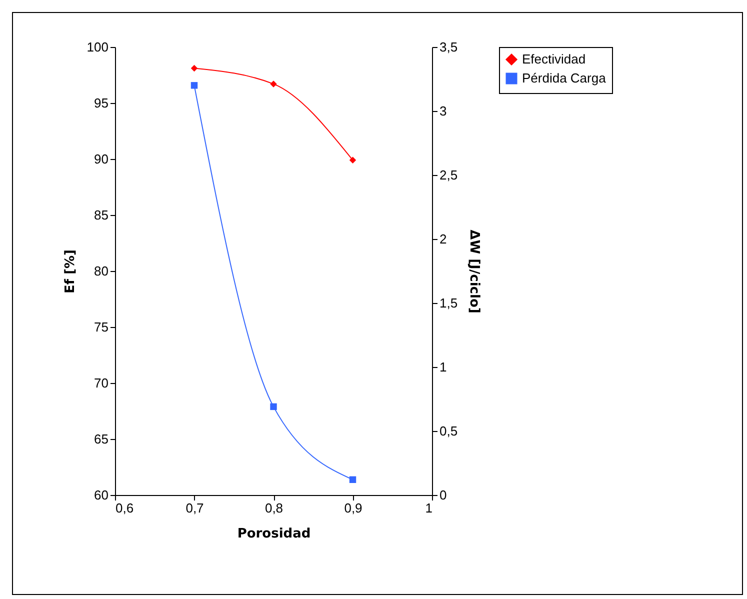  Describe the element at coordinates (70, 272) in the screenshot. I see `y-axis-title: Ef [%]` at that location.